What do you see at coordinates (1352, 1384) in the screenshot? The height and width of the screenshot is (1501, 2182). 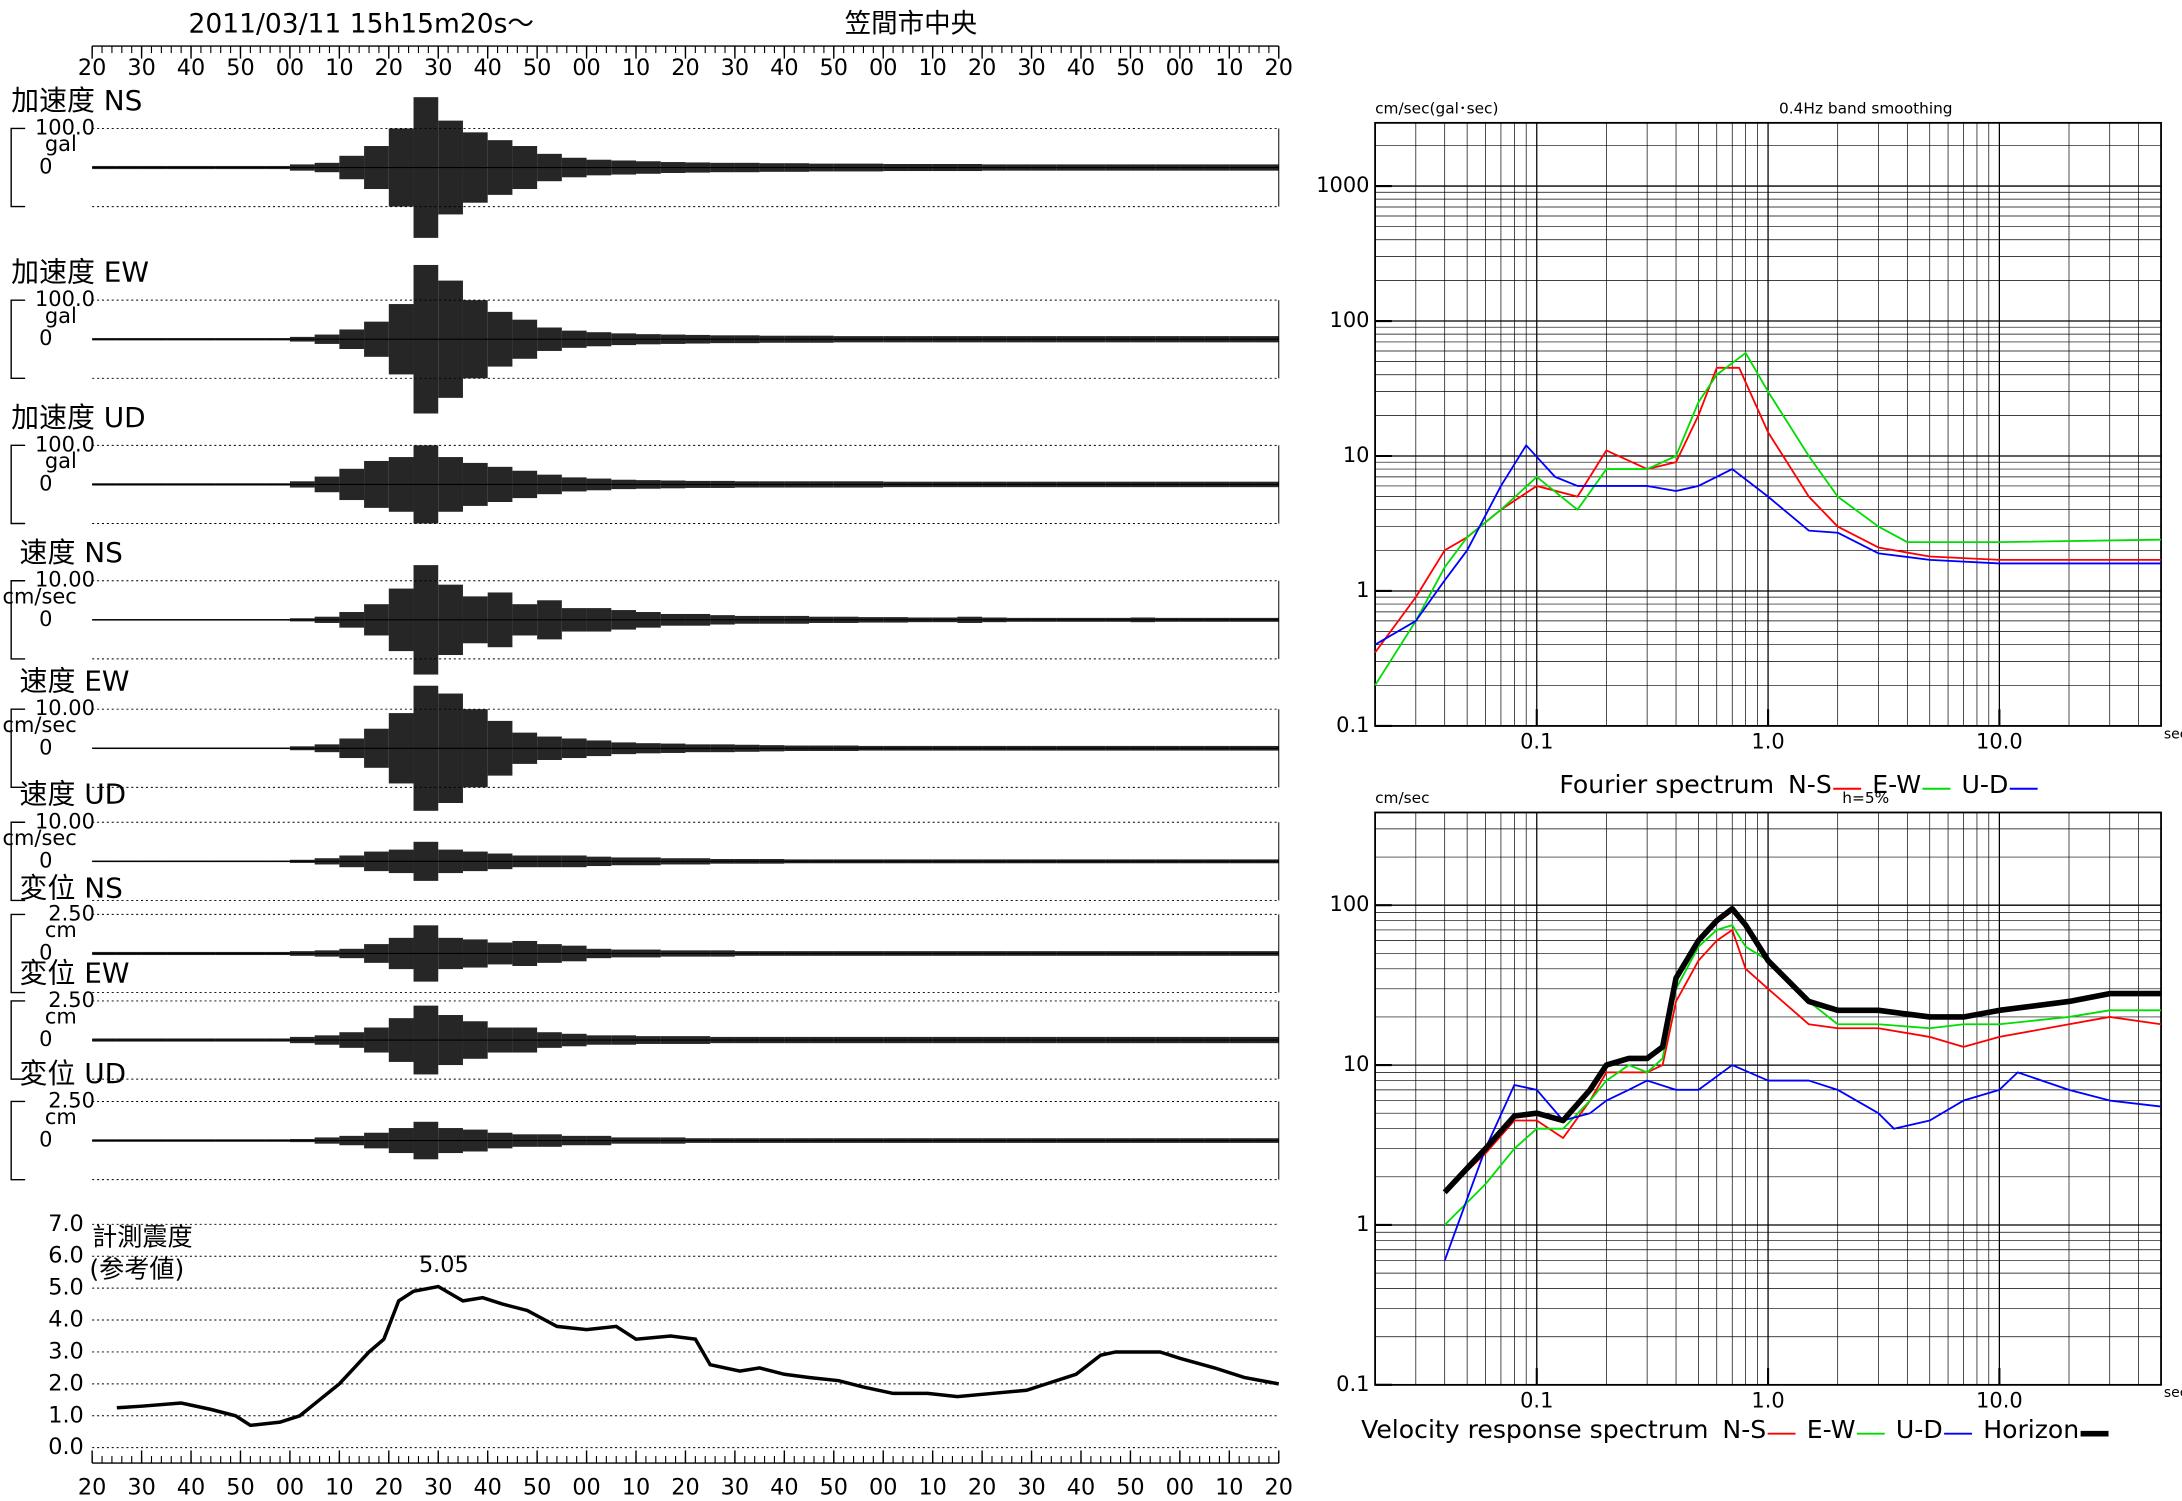 I see `y-tick-label: 0.1` at bounding box center [1352, 1384].